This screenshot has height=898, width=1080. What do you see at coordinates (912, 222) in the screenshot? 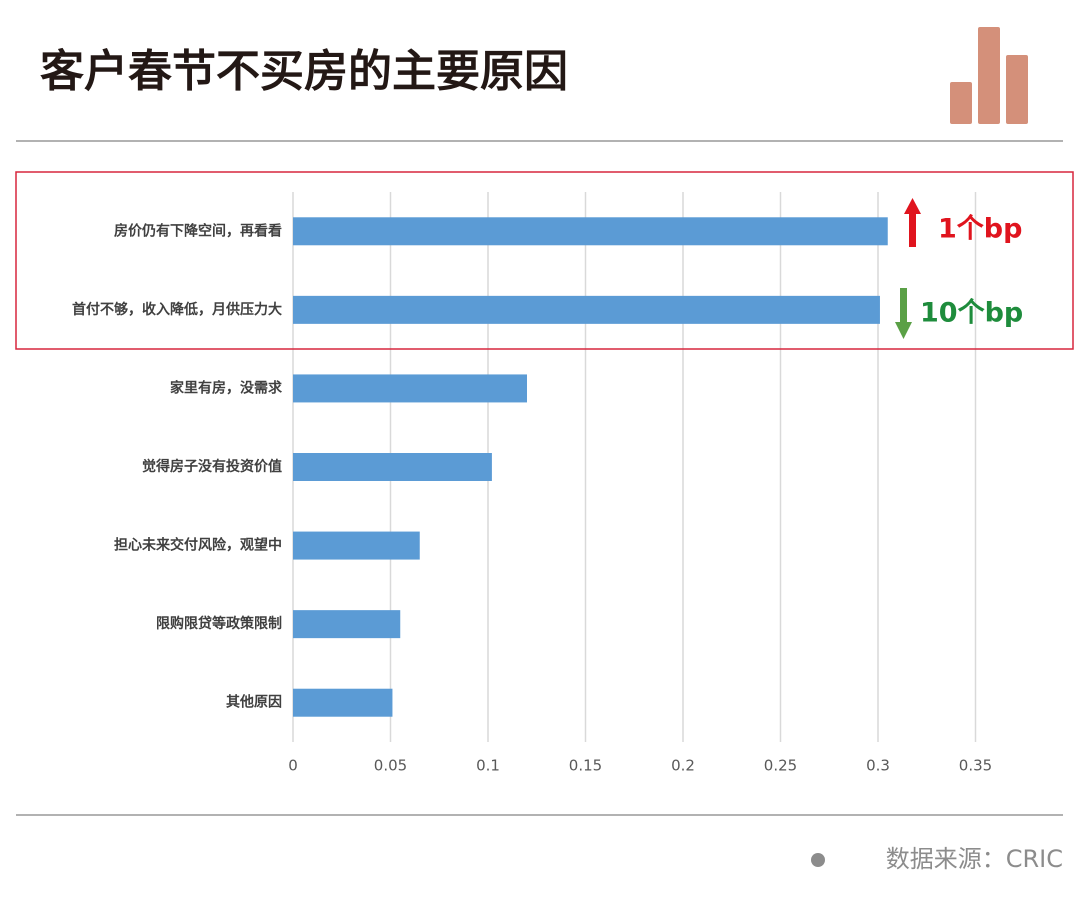
I see `up-arrow` at bounding box center [912, 222].